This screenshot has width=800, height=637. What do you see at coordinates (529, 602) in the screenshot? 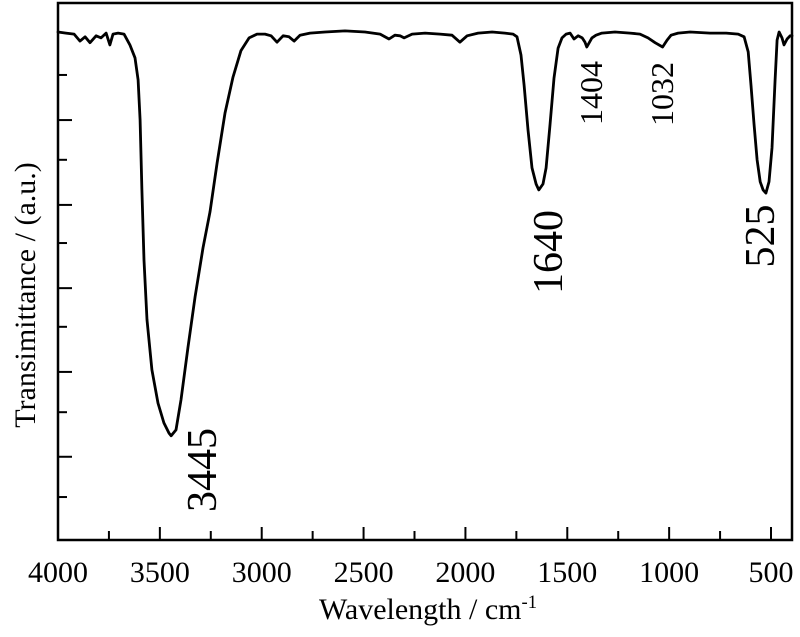
I see `x-axis-title-superscript: -1` at bounding box center [529, 602].